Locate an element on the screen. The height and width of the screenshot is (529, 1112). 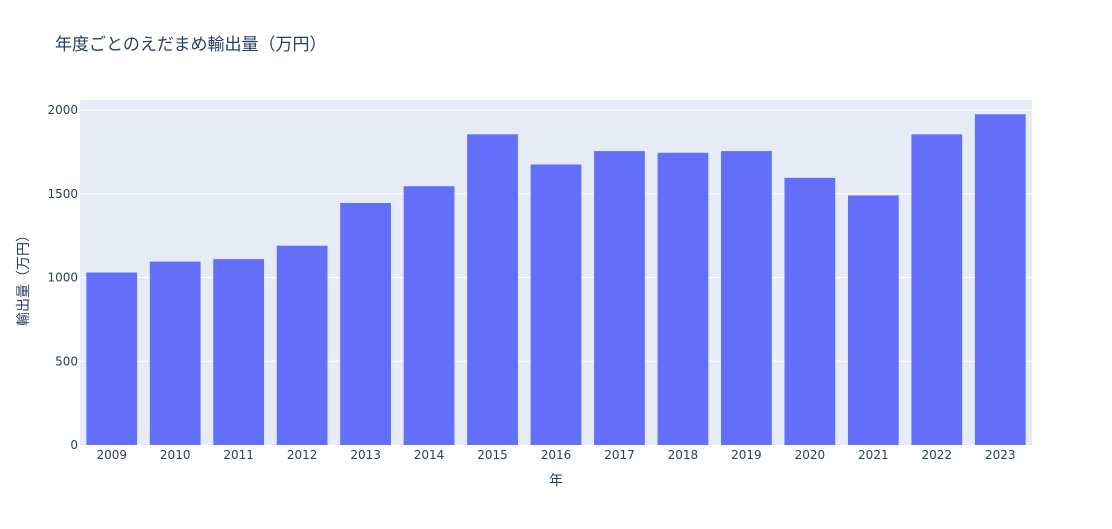
x-tick-label: 2011 is located at coordinates (238, 455).